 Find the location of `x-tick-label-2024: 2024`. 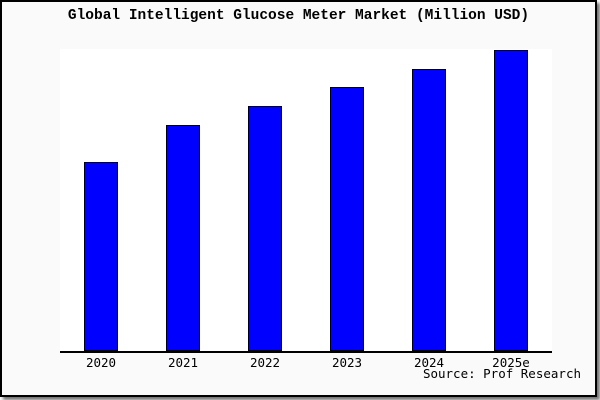

x-tick-label-2024: 2024 is located at coordinates (429, 362).